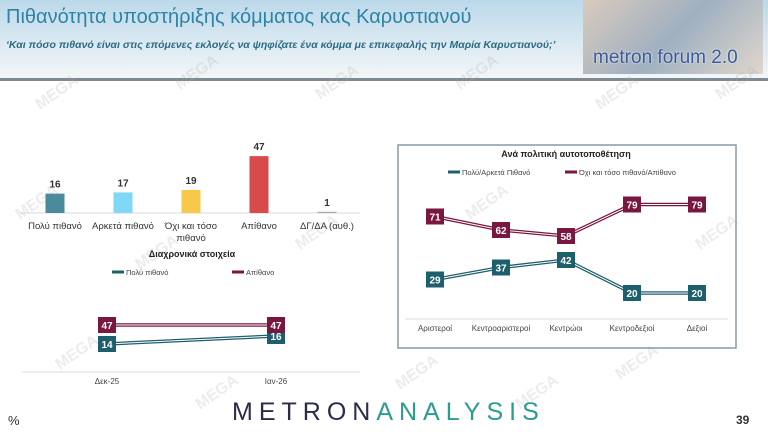 This screenshot has width=768, height=432. What do you see at coordinates (435, 328) in the screenshot?
I see `category-label: Αριστεροί` at bounding box center [435, 328].